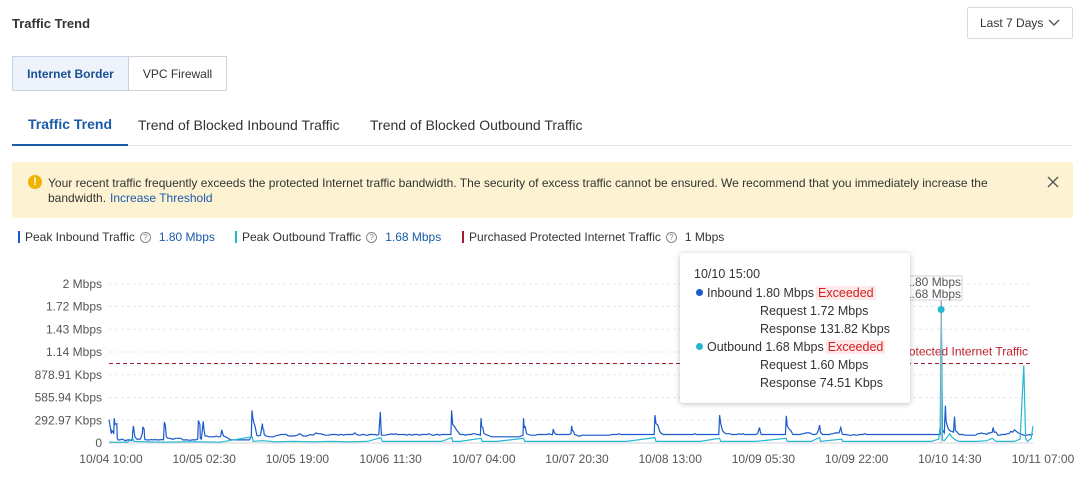  I want to click on warning-icon: !, so click(35, 182).